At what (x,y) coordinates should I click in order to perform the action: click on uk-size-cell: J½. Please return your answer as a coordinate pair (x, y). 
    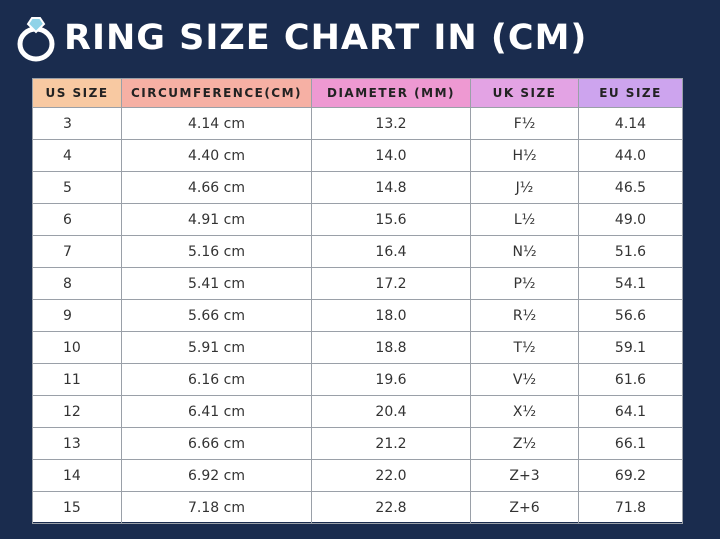
    Looking at the image, I should click on (524, 187).